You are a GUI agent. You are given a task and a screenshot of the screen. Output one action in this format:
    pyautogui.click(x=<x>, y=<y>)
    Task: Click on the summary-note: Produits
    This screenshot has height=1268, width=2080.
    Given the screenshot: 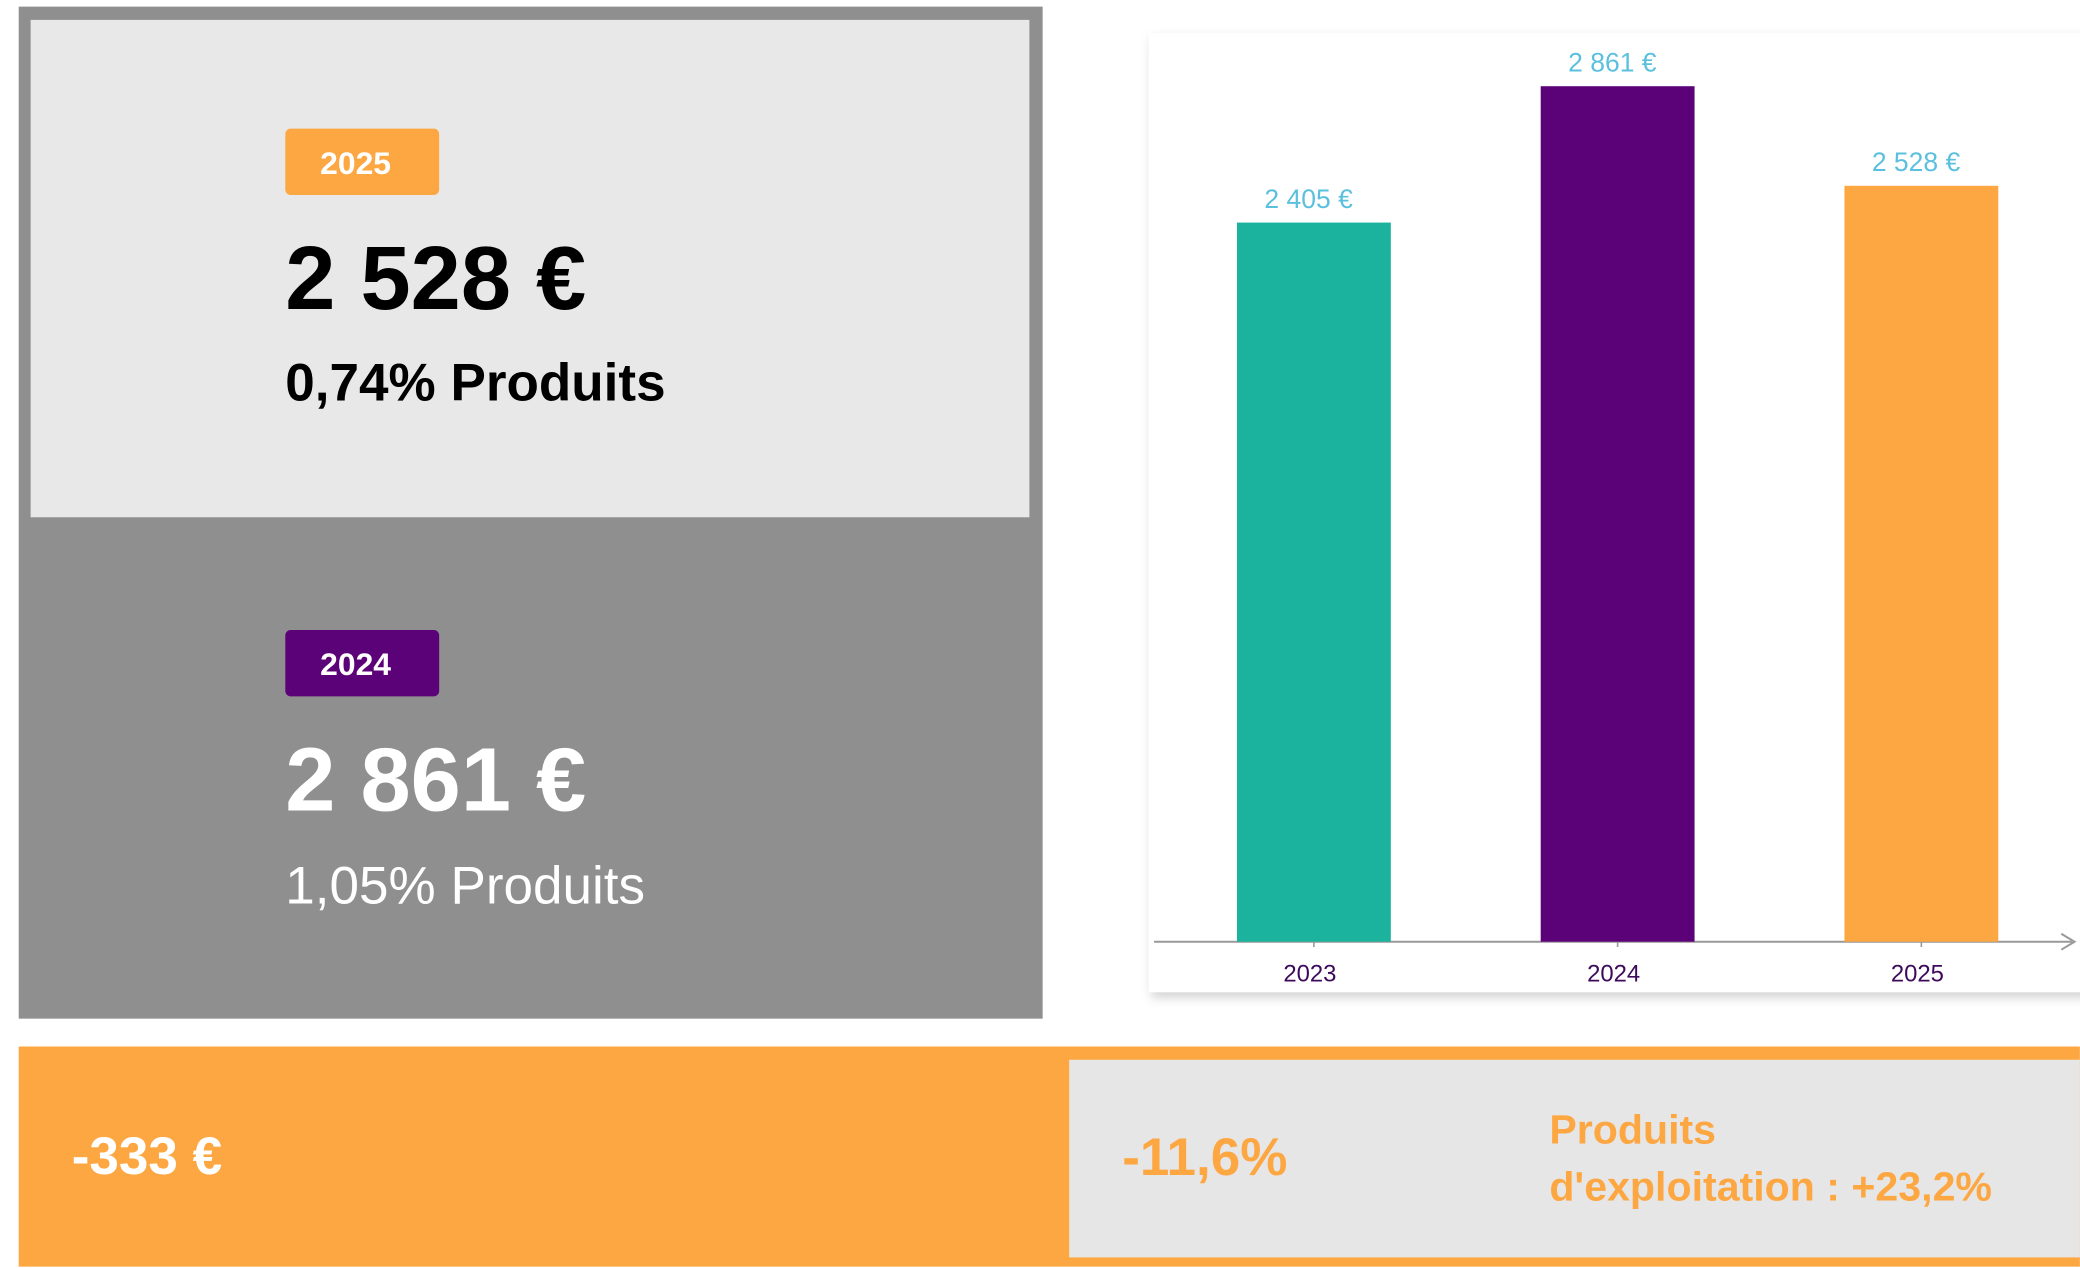 What is the action you would take?
    pyautogui.click(x=1632, y=1129)
    